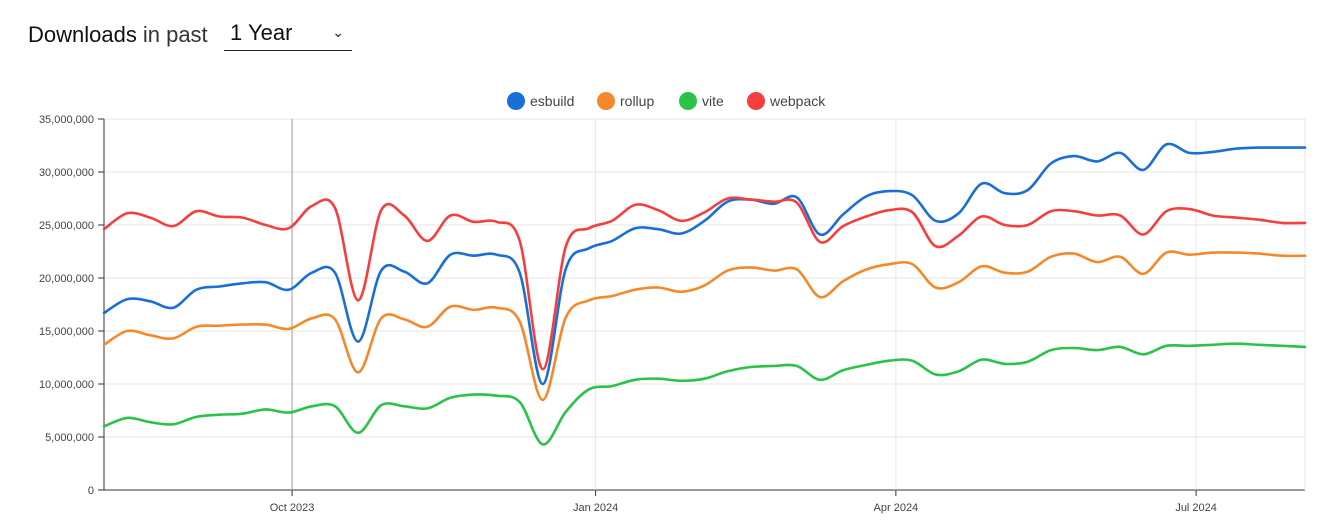  What do you see at coordinates (66, 279) in the screenshot?
I see `y-tick-label: 20,000,000` at bounding box center [66, 279].